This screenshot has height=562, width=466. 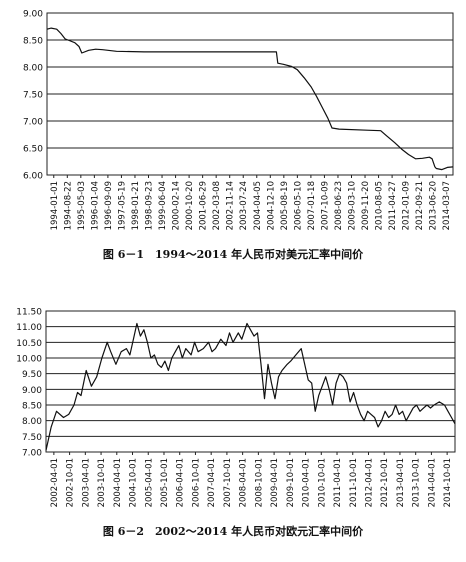 What do you see at coordinates (177, 205) in the screenshot?
I see `x-tick-label: 2000-02-14` at bounding box center [177, 205].